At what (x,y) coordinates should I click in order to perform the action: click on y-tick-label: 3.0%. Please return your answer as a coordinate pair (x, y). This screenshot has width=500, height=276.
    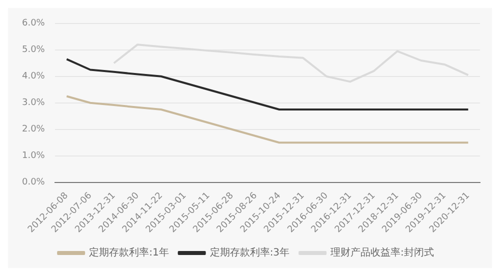
    Looking at the image, I should click on (34, 103).